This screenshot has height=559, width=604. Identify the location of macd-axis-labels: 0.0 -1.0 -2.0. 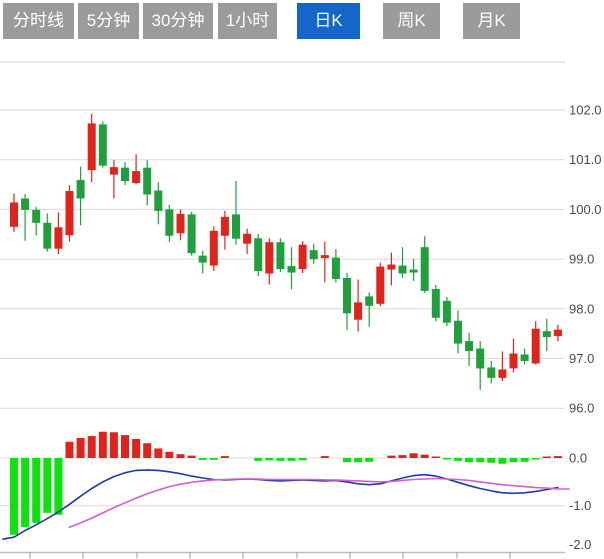
(580, 502).